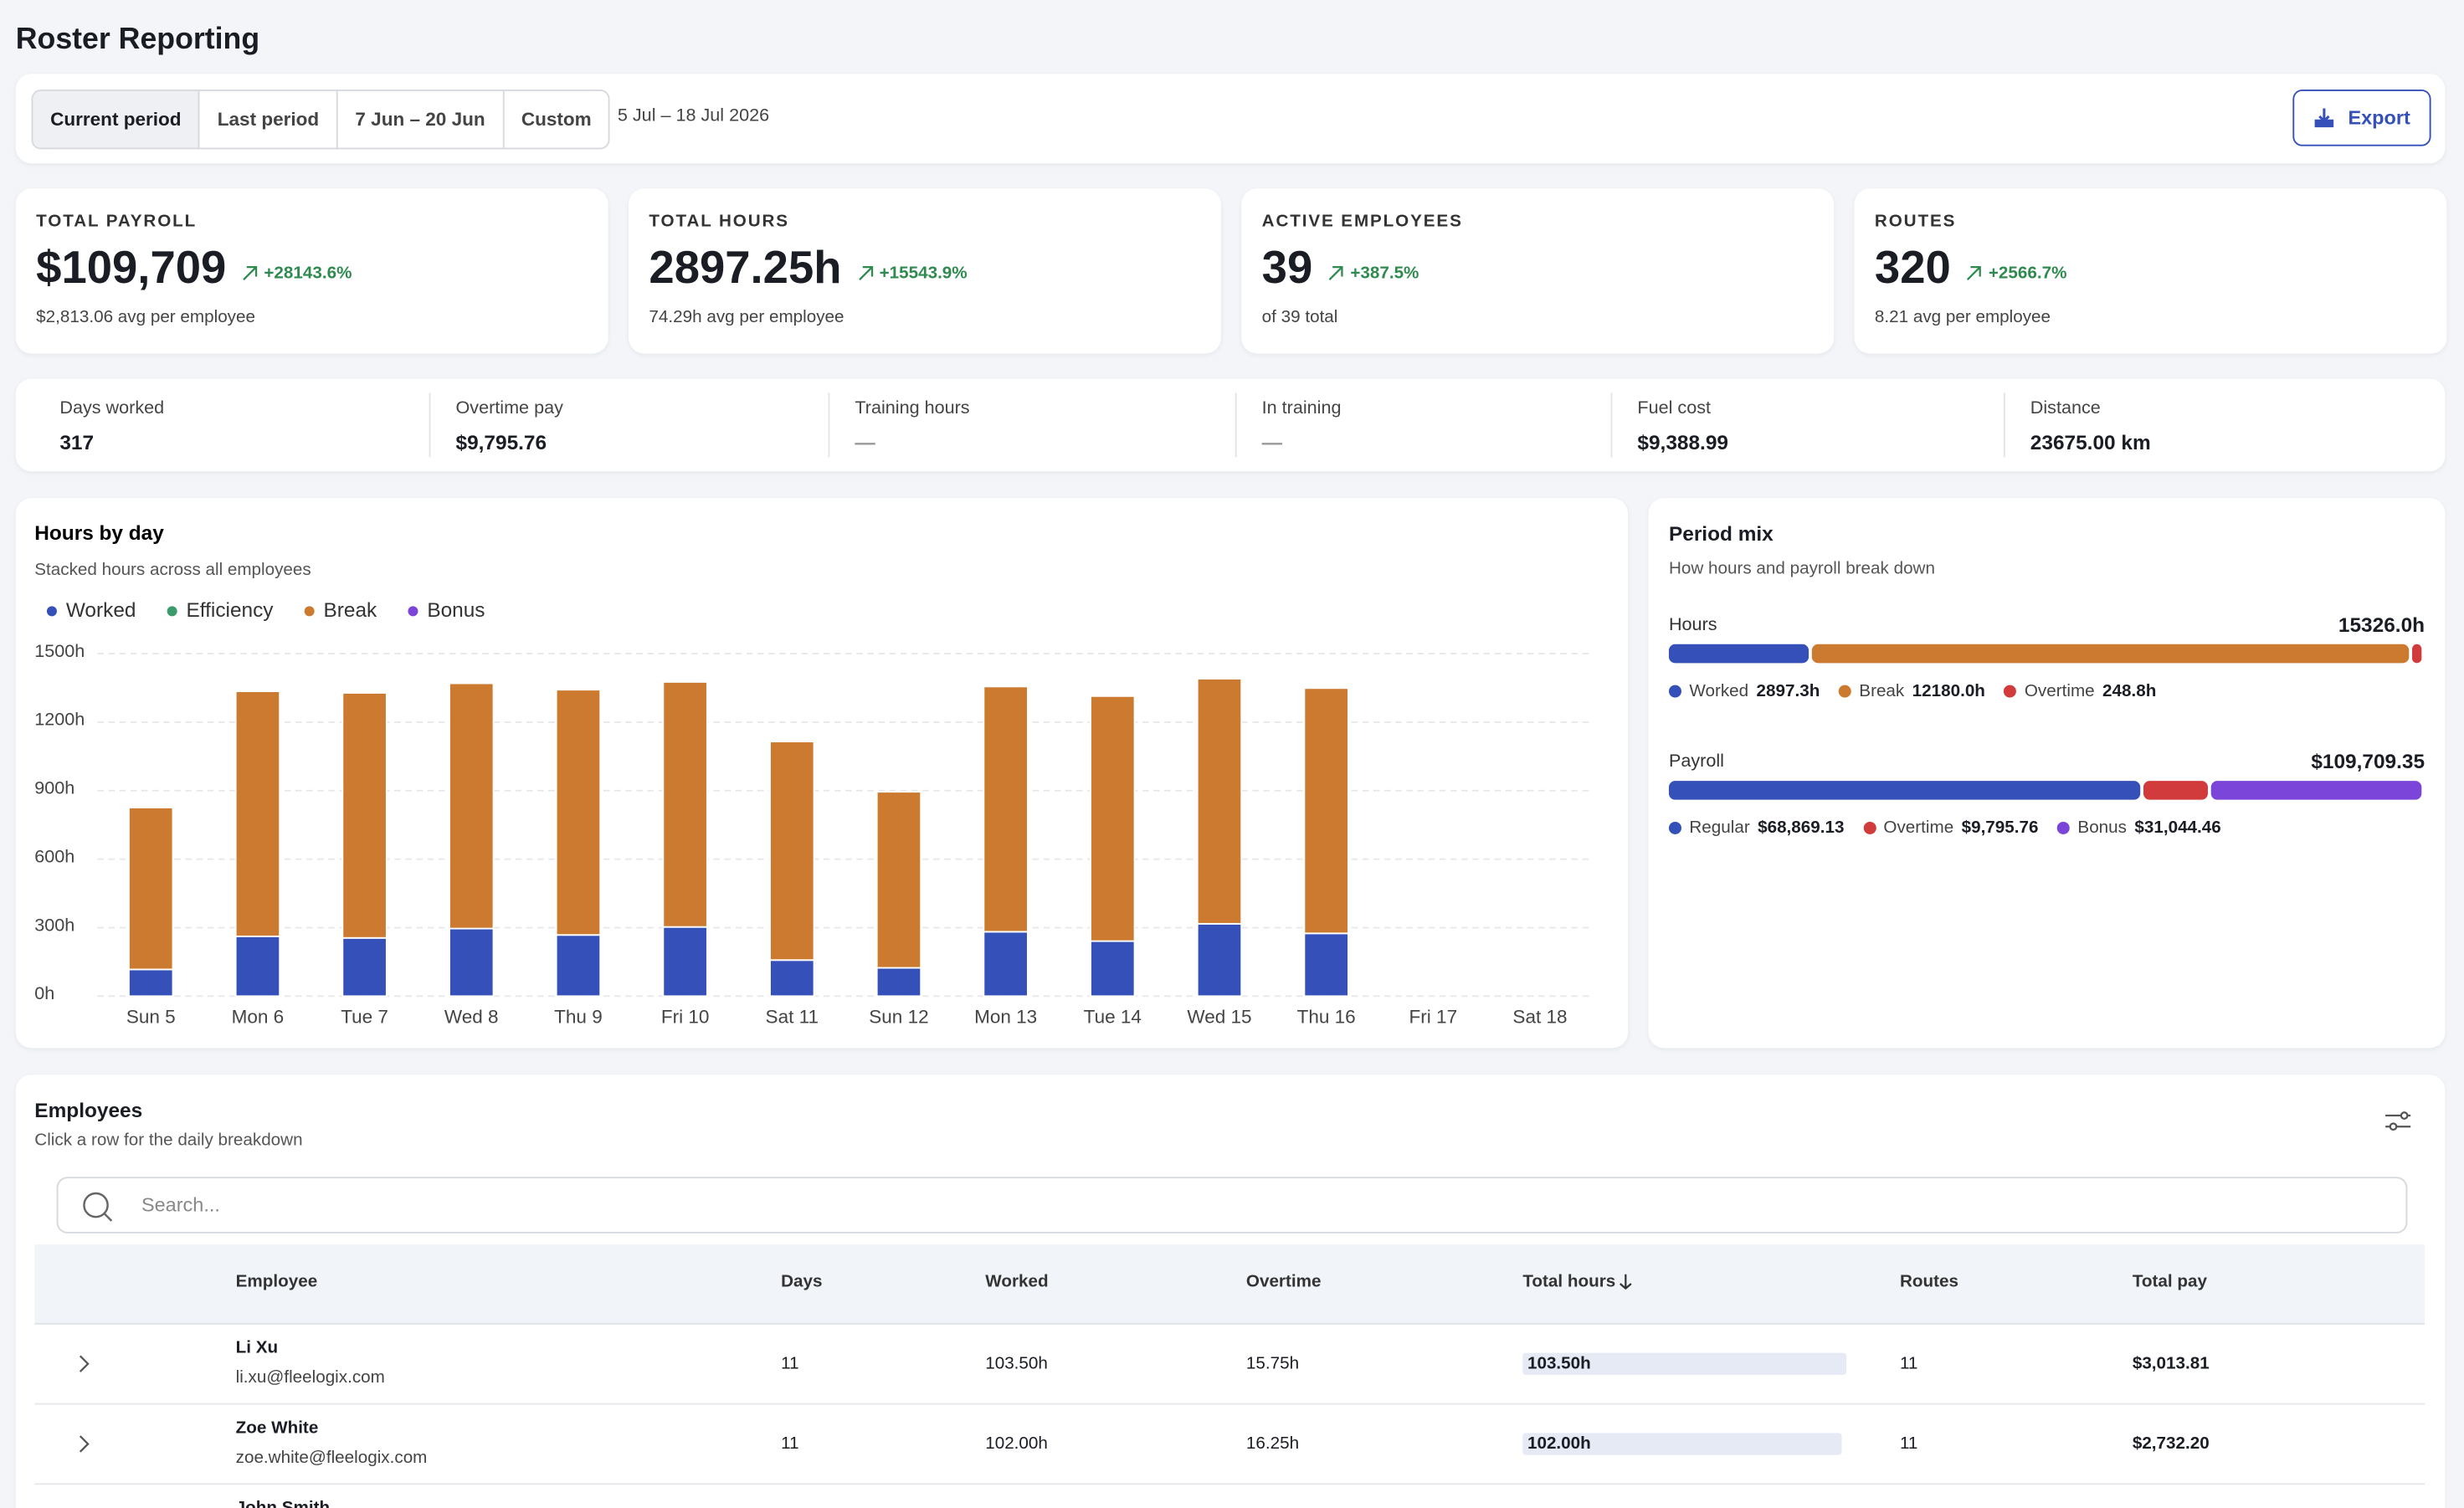 The image size is (2464, 1508). What do you see at coordinates (1974, 272) in the screenshot?
I see `trend-icon` at bounding box center [1974, 272].